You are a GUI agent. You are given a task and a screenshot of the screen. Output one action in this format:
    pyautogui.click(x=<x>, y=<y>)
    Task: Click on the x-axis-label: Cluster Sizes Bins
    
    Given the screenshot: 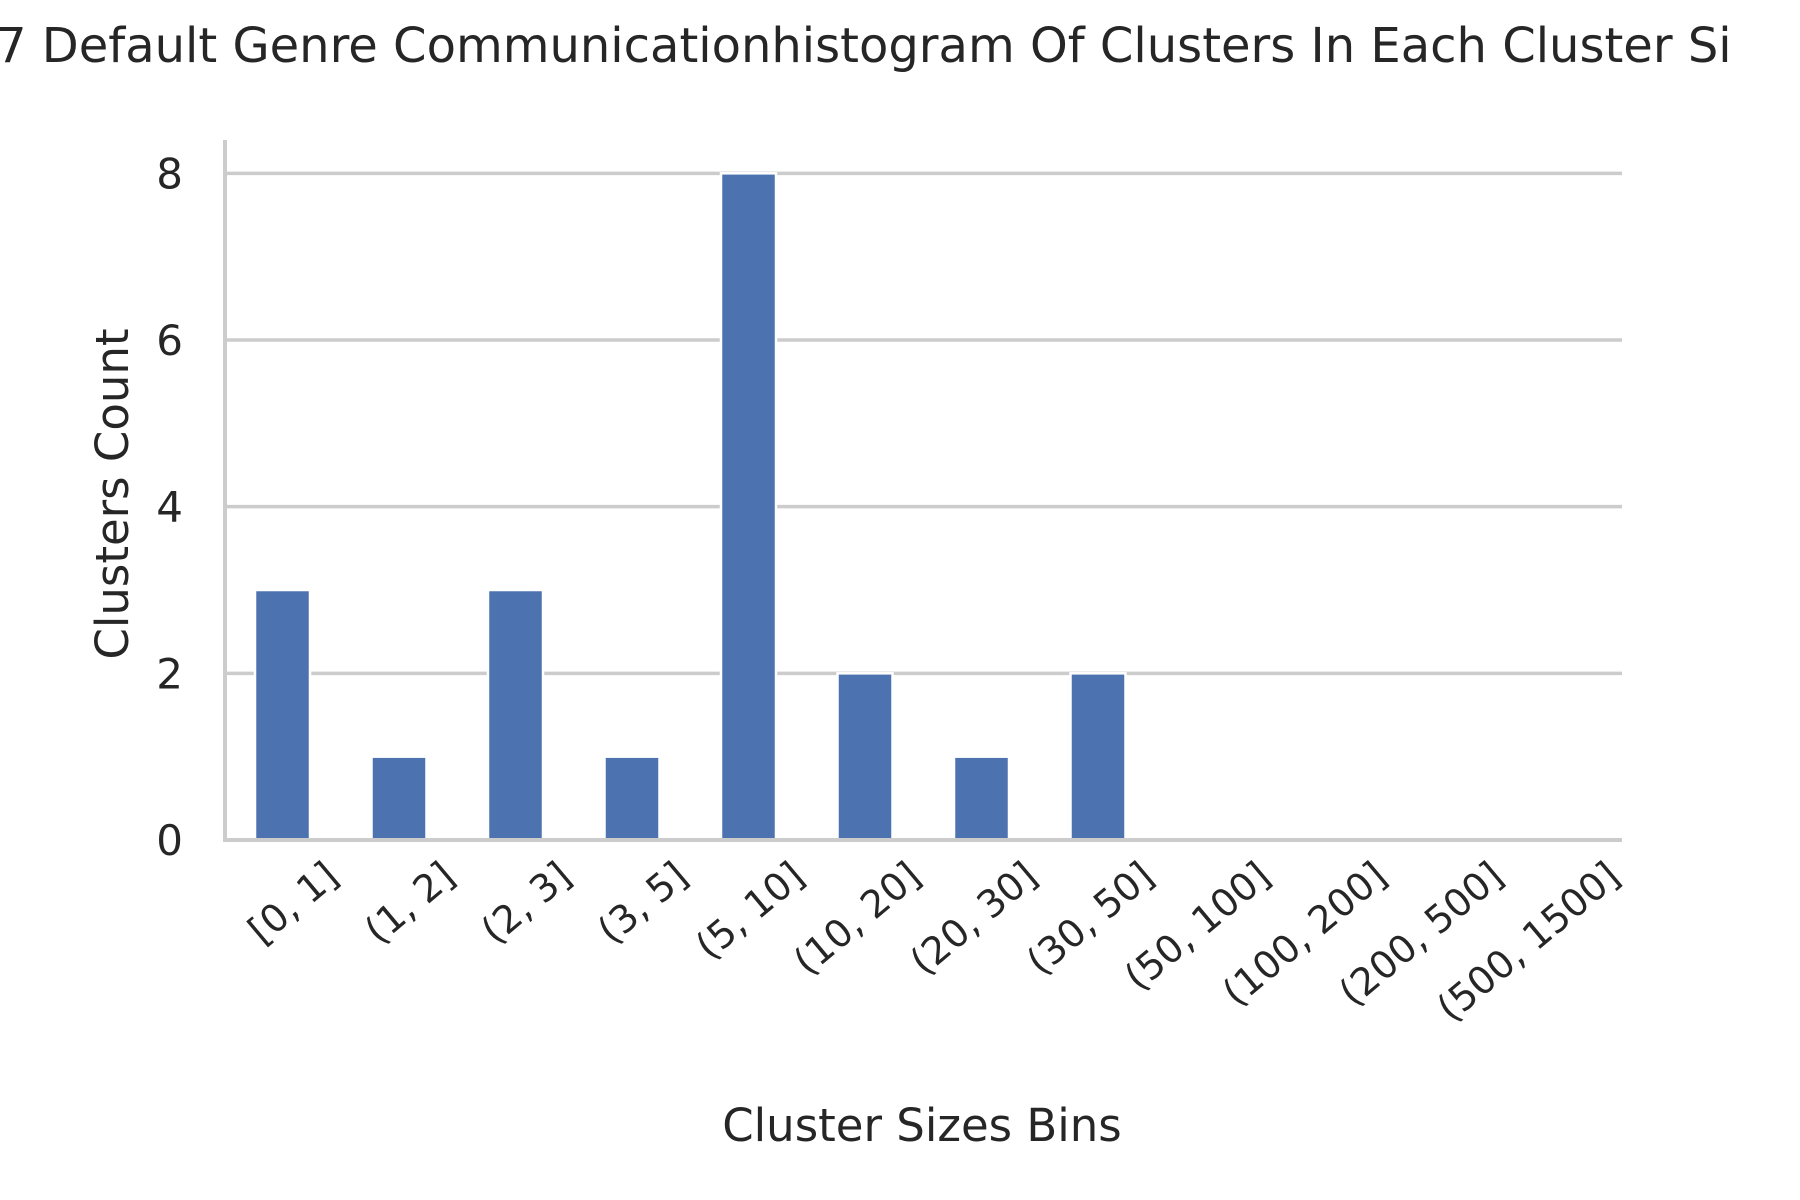 What is the action you would take?
    pyautogui.click(x=922, y=1125)
    